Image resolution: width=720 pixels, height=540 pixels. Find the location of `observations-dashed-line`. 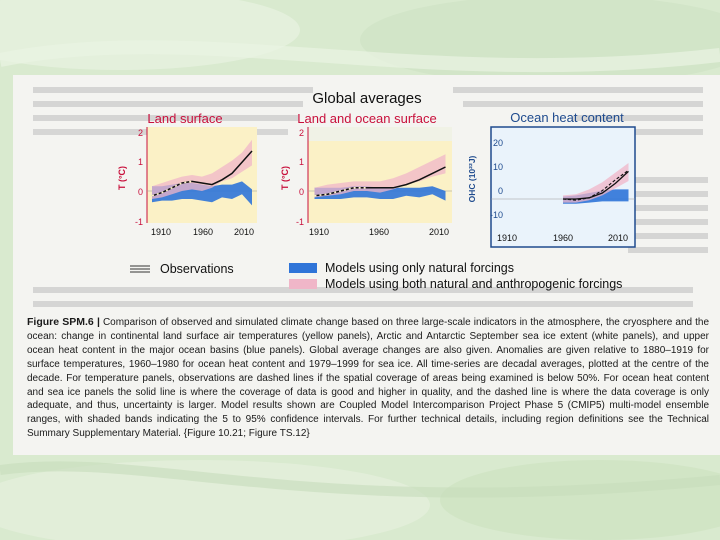

observations-dashed-line is located at coordinates (595, 185).